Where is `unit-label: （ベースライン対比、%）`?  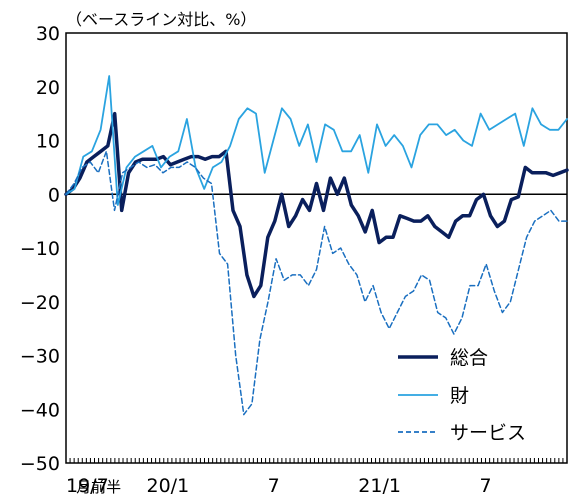 unit-label: （ベースライン対比、%） is located at coordinates (161, 19).